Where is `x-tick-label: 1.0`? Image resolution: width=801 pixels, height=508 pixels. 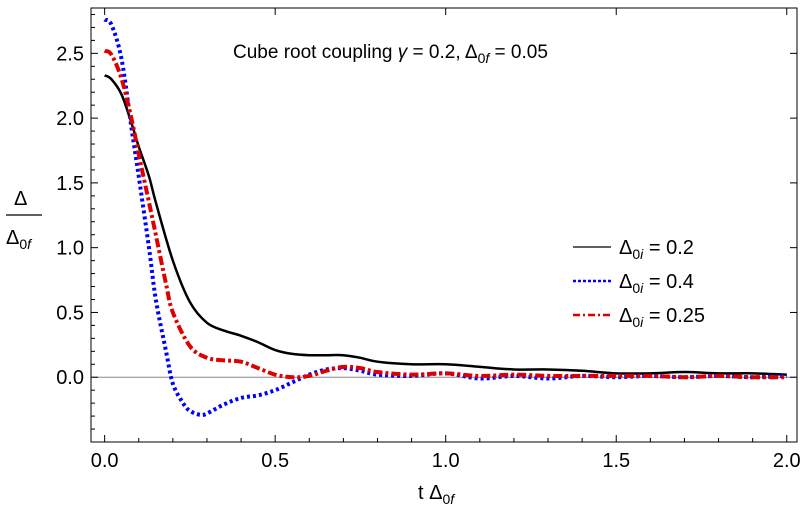 x-tick-label: 1.0 is located at coordinates (446, 461).